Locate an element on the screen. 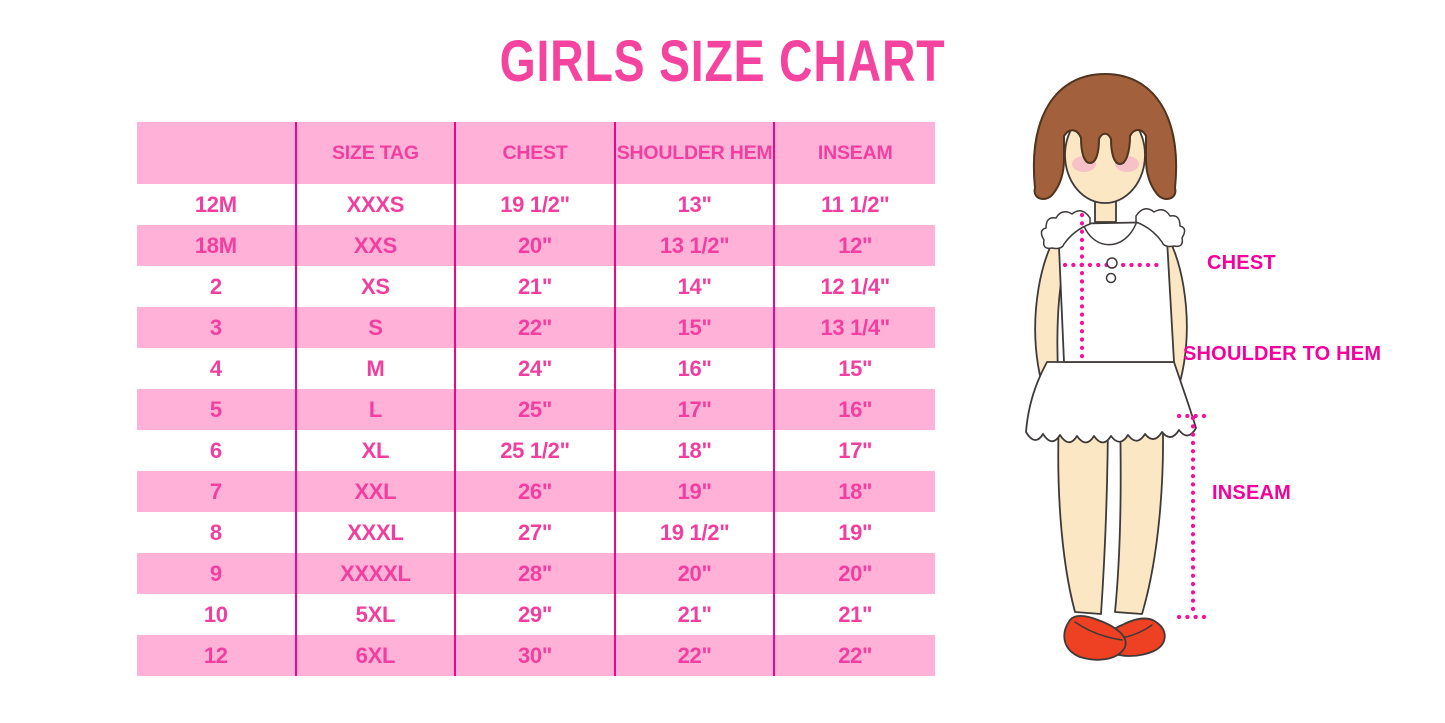 The height and width of the screenshot is (723, 1445). table-row: 5 L 25" 17" 16" is located at coordinates (536, 409).